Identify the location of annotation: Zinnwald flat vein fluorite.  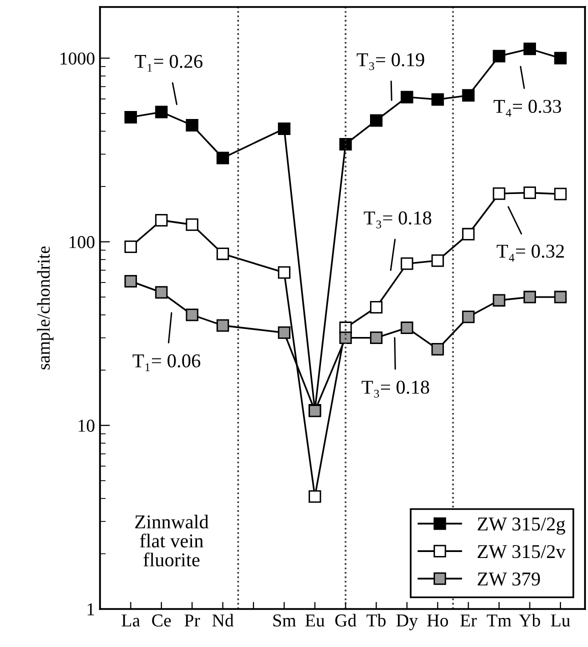
(172, 540).